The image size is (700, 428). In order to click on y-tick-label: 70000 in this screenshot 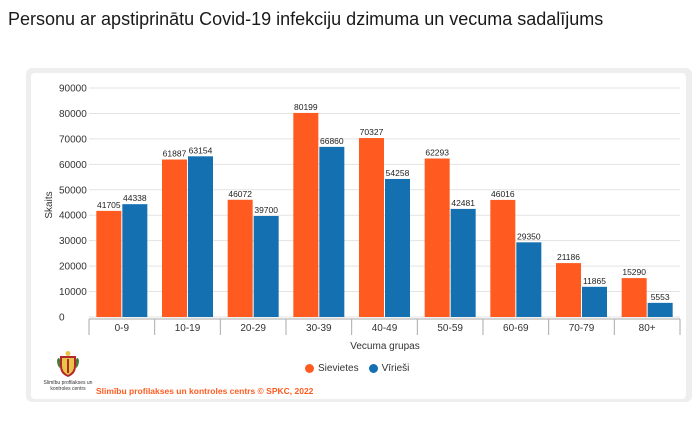, I will do `click(73, 139)`.